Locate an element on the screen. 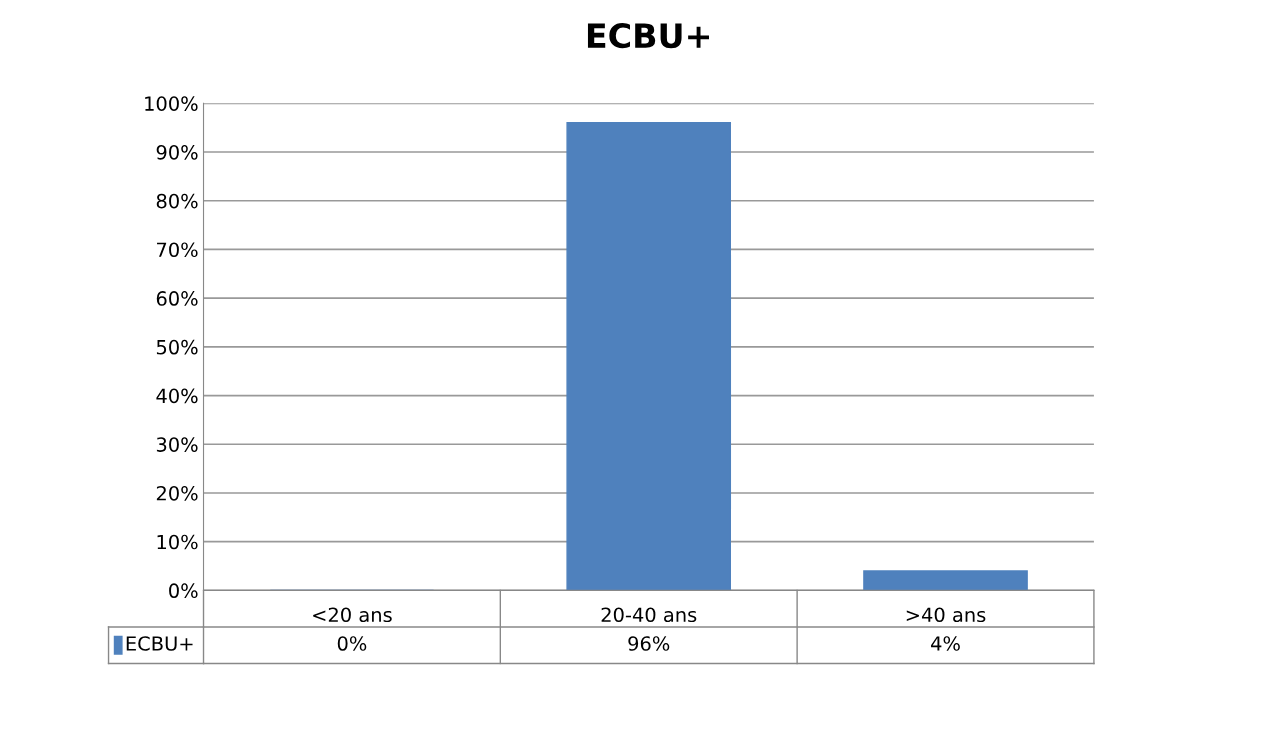 Image resolution: width=1272 pixels, height=738 pixels. y-tick-label: 90% is located at coordinates (177, 152).